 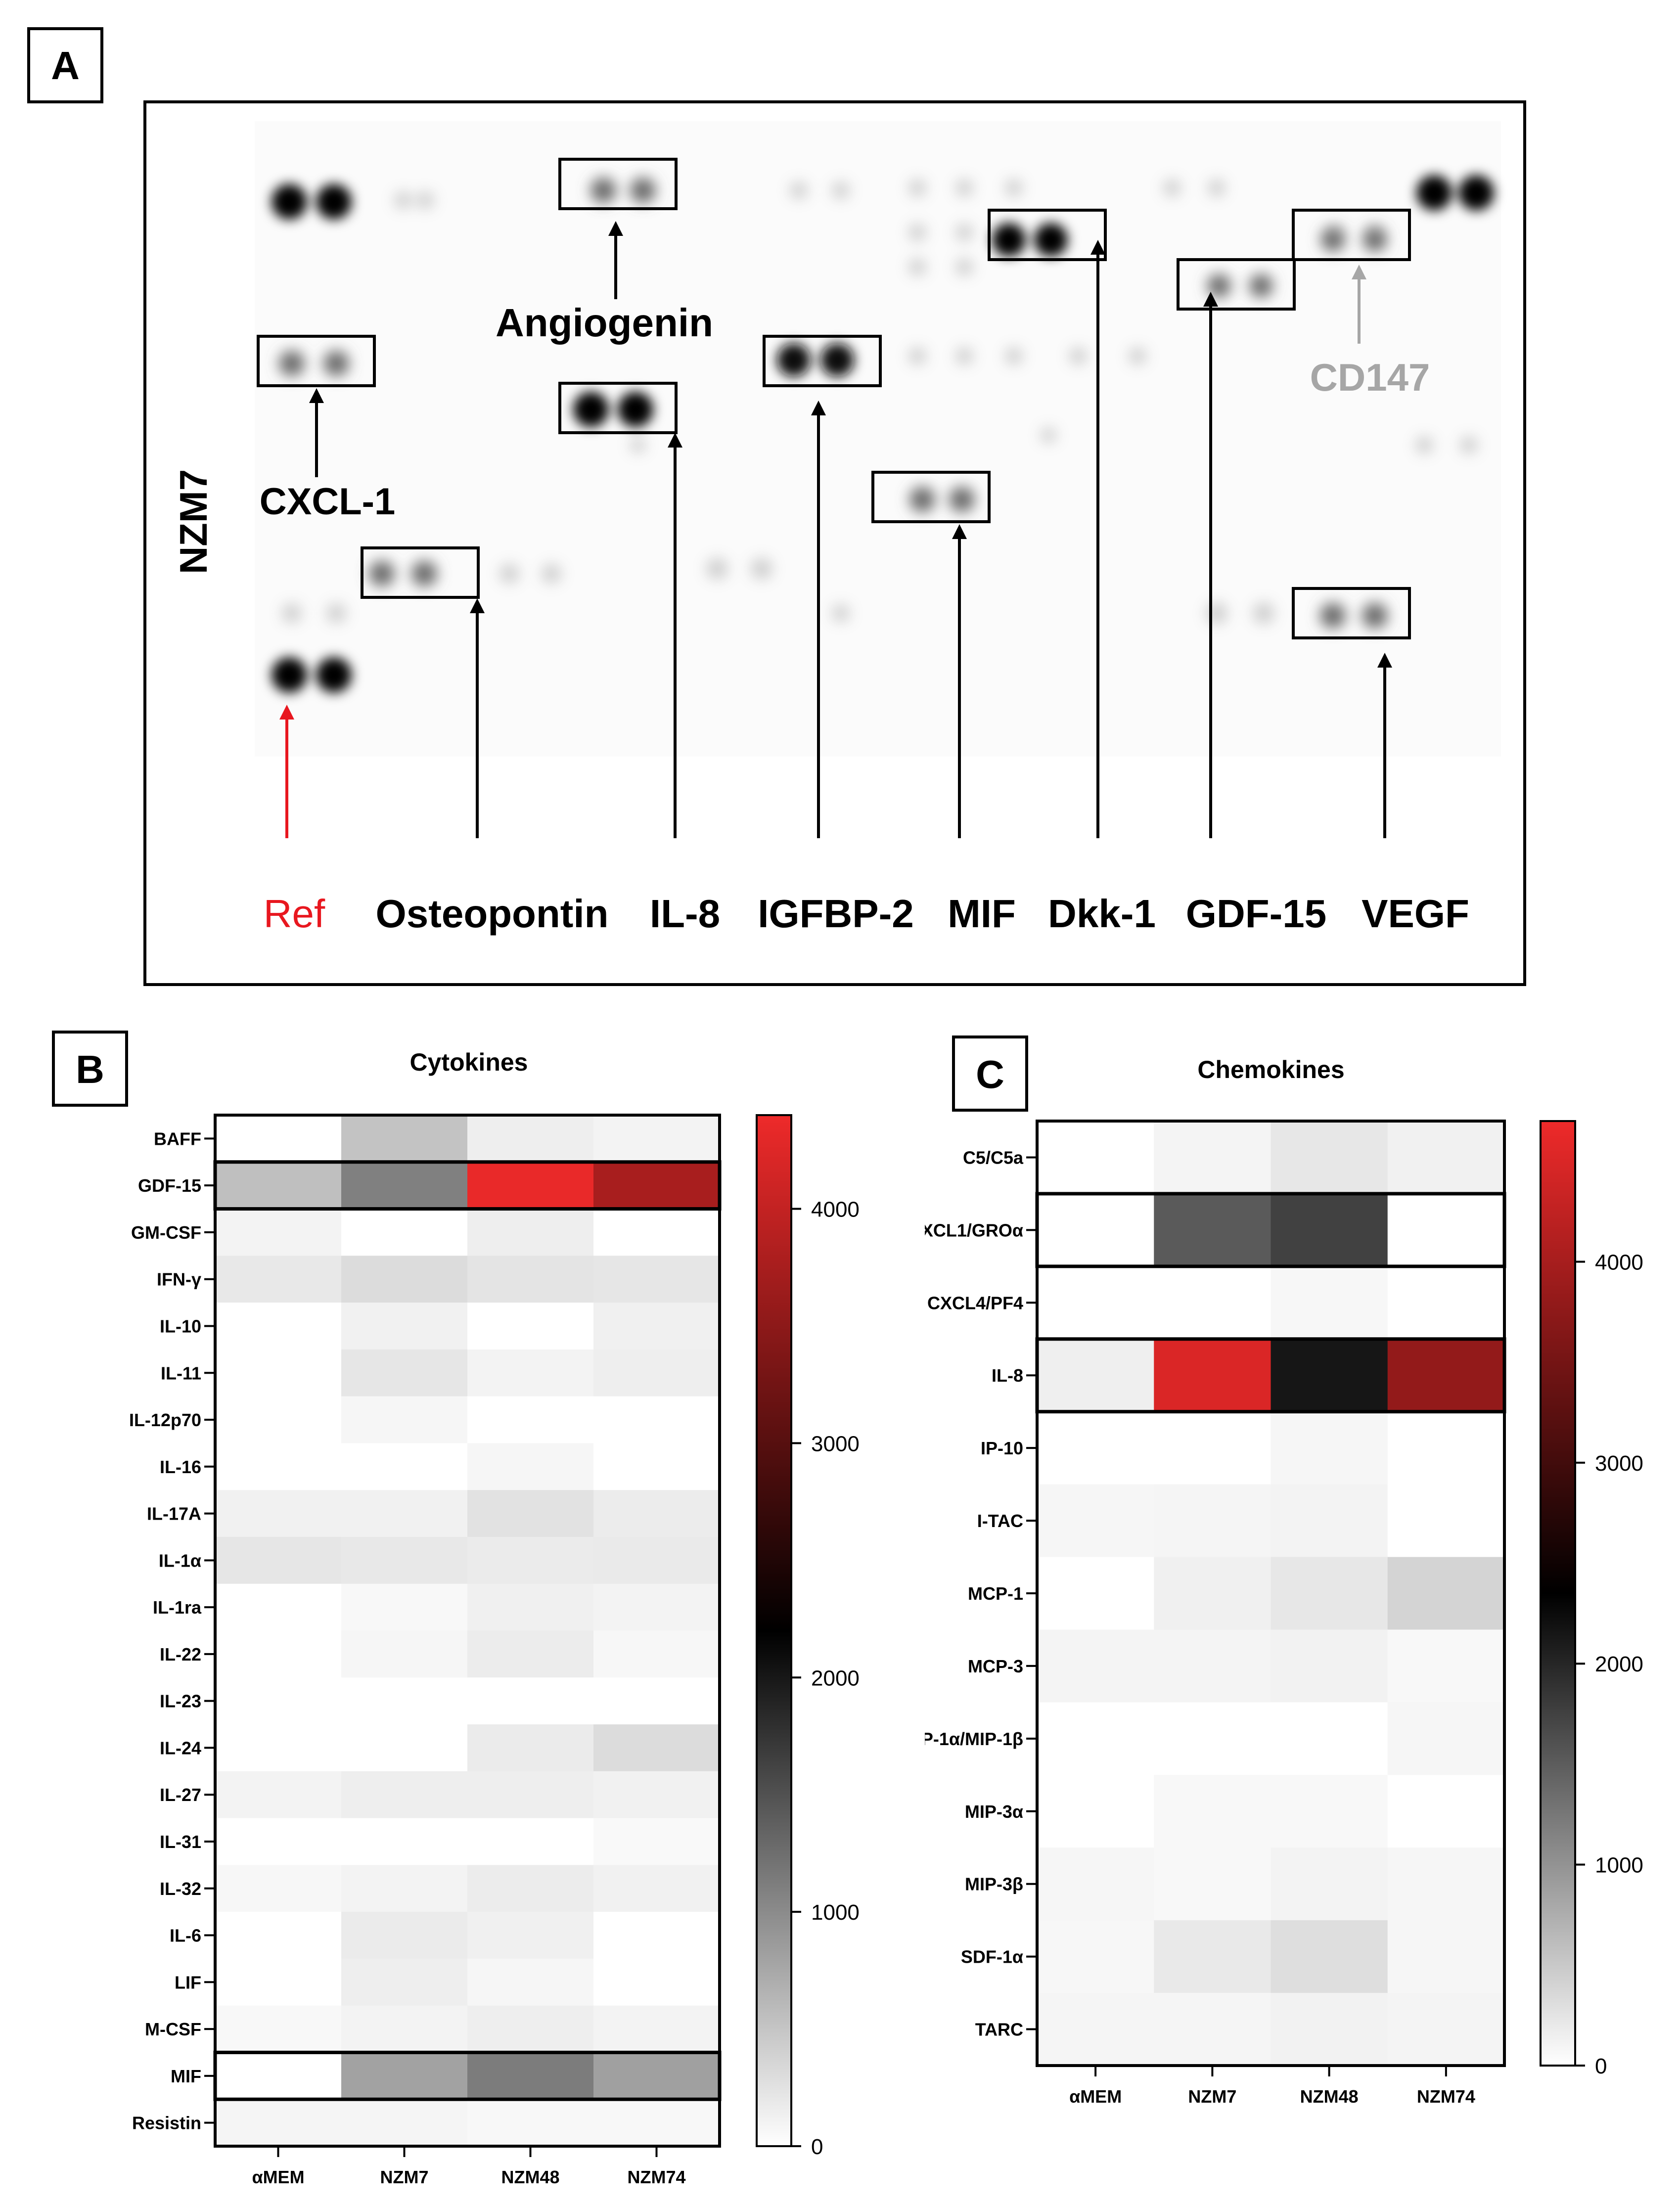 I want to click on row-label: MIP-3α, so click(x=994, y=1812).